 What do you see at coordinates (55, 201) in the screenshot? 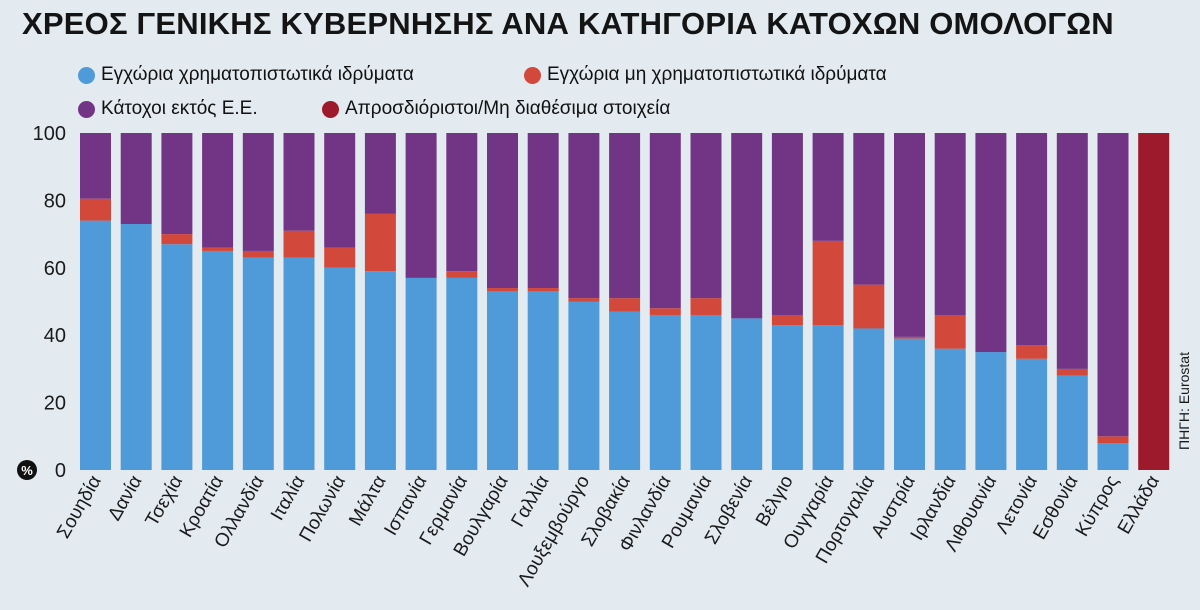
I see `y-tick-label: 80` at bounding box center [55, 201].